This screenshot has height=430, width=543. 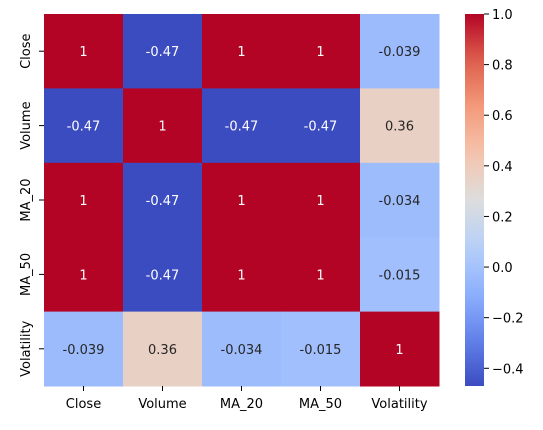 I want to click on y-tick-label: MA_20, so click(x=26, y=199).